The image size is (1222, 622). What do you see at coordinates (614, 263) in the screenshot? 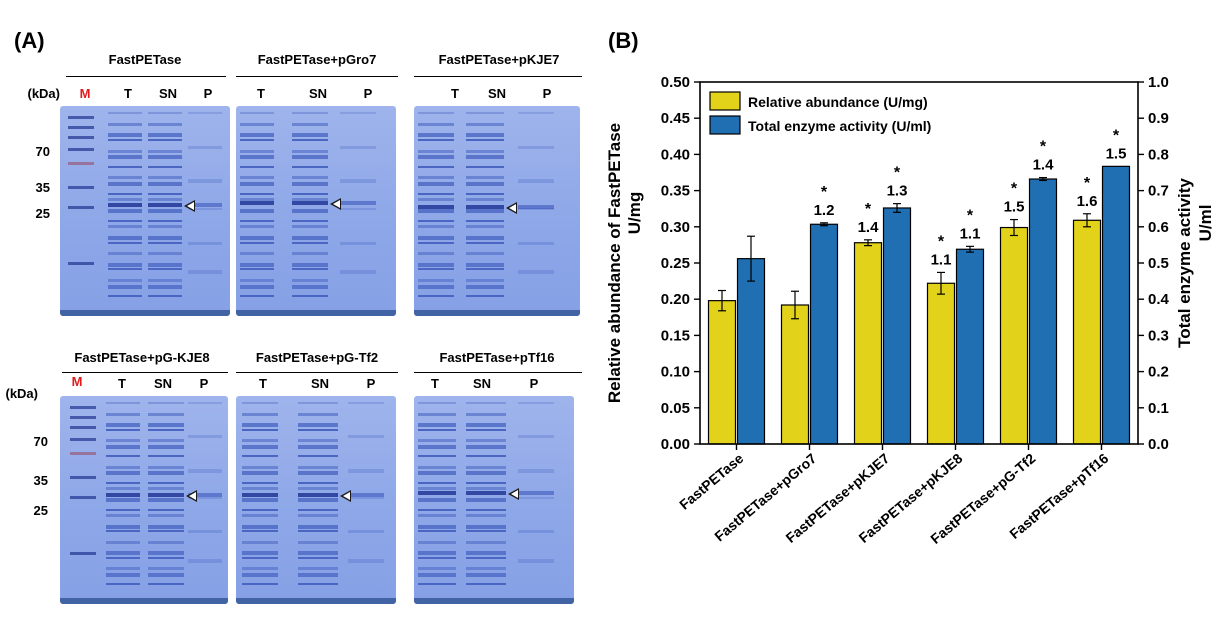
I see `y-axis-label: Relative abundance of FastPETase` at bounding box center [614, 263].